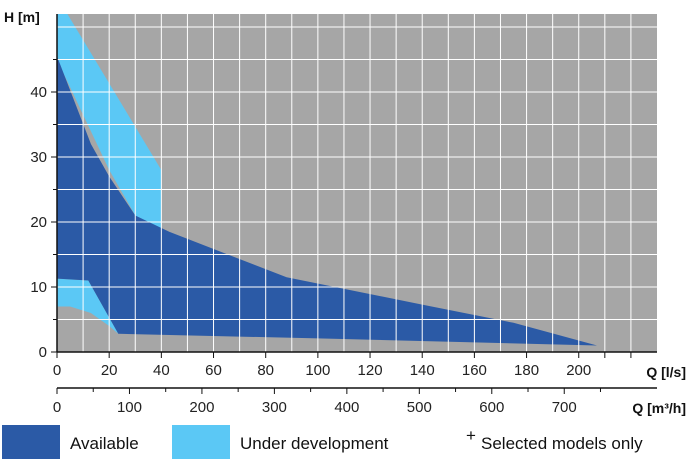 This screenshot has width=689, height=463. I want to click on x-tick-label: 160, so click(474, 370).